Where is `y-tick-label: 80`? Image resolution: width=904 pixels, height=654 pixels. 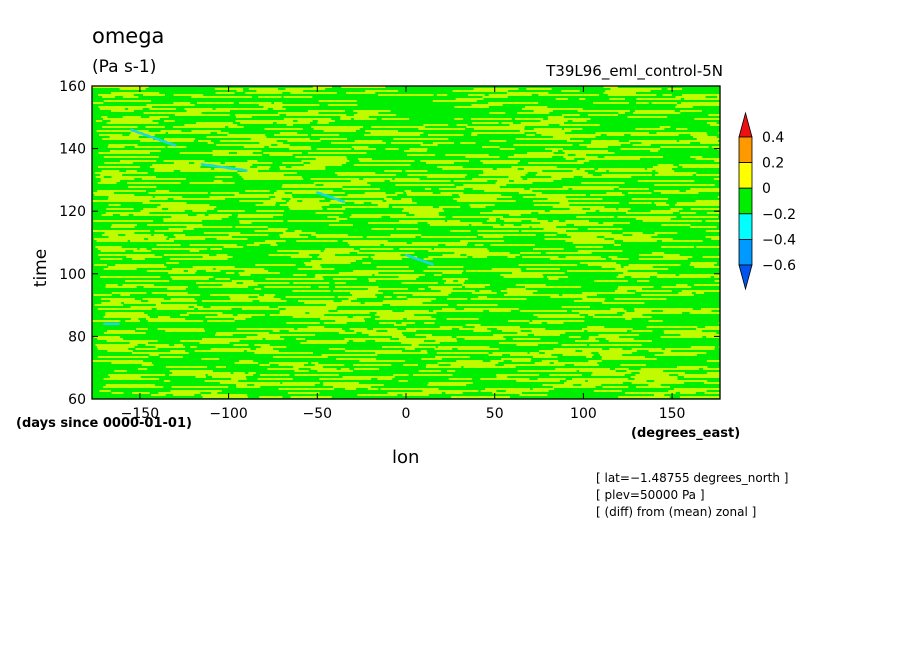 y-tick-label: 80 is located at coordinates (77, 337).